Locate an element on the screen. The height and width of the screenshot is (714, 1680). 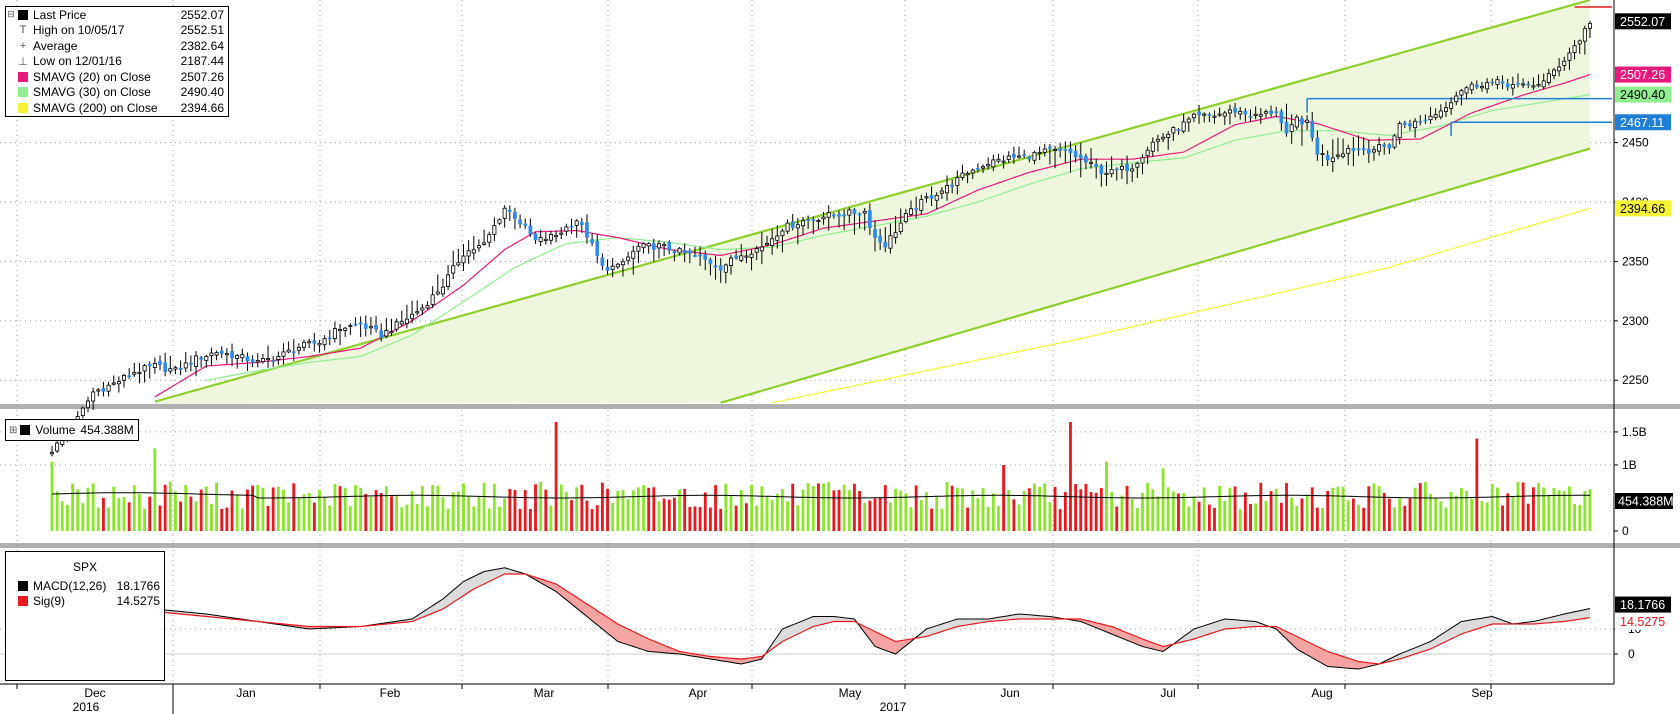
legend-row: SMAVG (30) on Close 2490.40 is located at coordinates (117, 93).